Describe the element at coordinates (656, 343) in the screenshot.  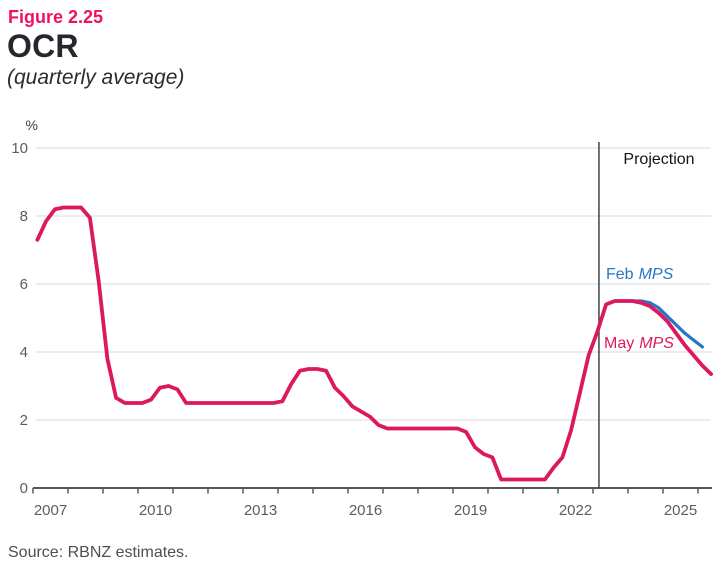
I see `series-label-may-mps-italic: MPS` at that location.